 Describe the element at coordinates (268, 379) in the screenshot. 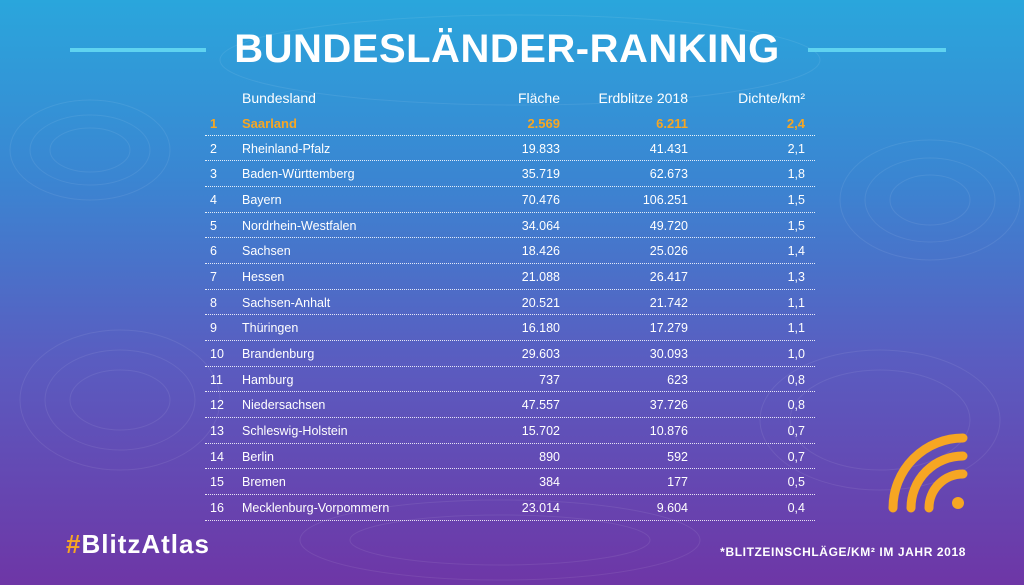

I see `bundesland-cell: Hamburg` at that location.